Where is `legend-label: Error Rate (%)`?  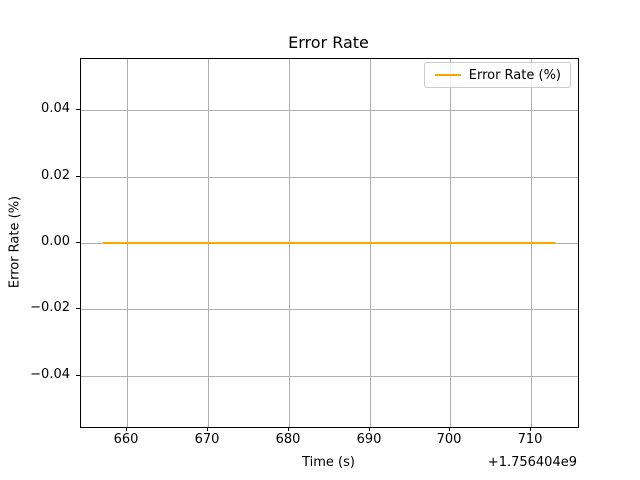
legend-label: Error Rate (%) is located at coordinates (514, 75).